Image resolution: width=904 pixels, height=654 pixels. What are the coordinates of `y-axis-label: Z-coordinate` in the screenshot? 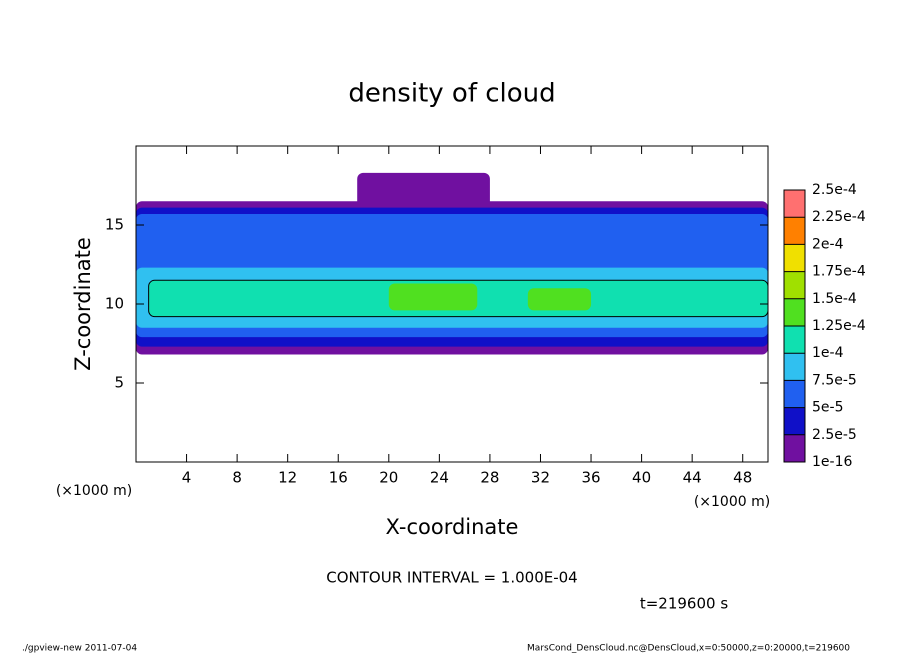 It's located at (83, 304).